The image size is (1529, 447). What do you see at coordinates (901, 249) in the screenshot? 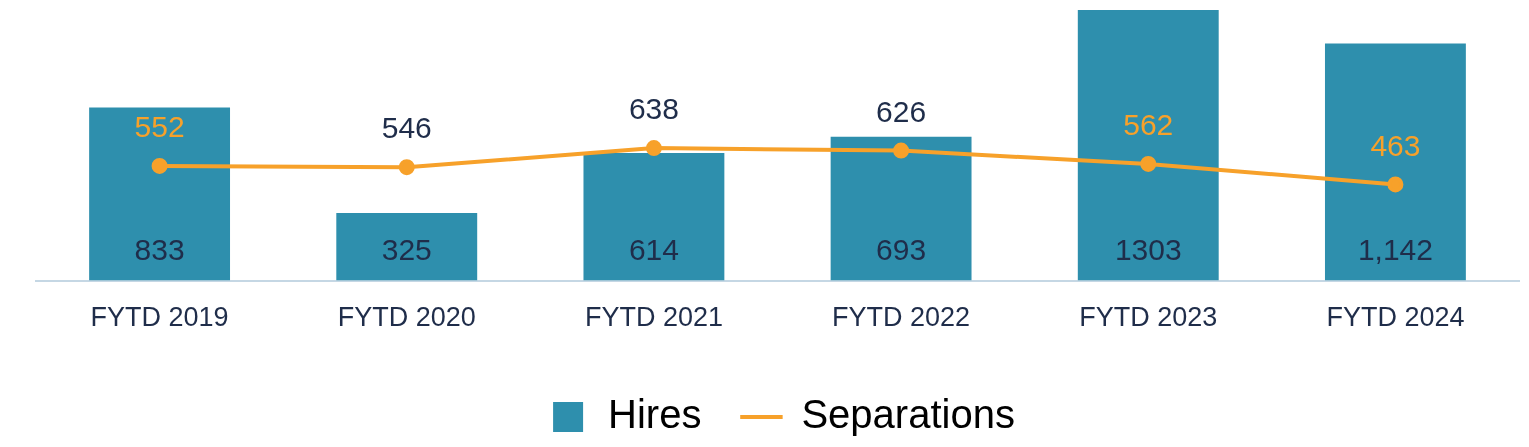
I see `data-label: 693` at bounding box center [901, 249].